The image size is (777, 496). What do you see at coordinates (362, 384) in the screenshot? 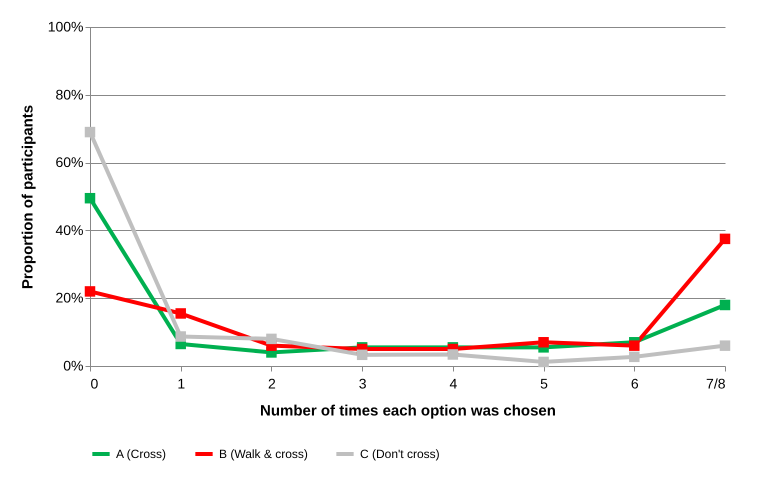
I see `x-tick-label: 3` at bounding box center [362, 384].